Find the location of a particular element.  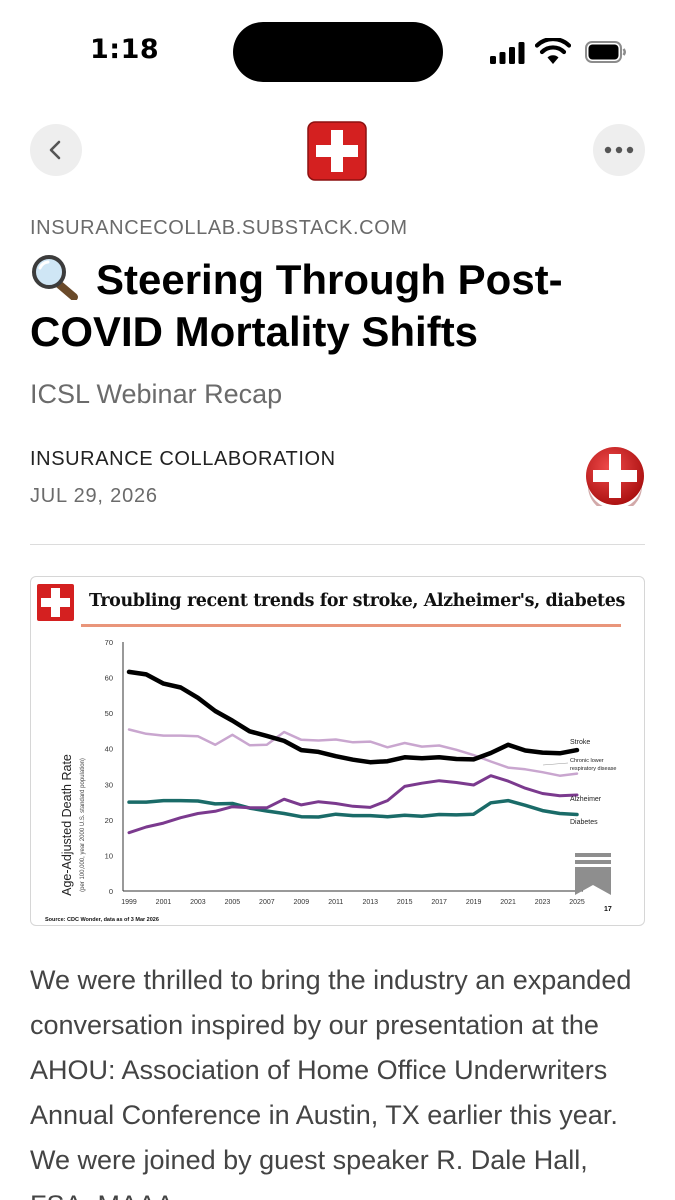

magnifying-glass-icon is located at coordinates (55, 277).